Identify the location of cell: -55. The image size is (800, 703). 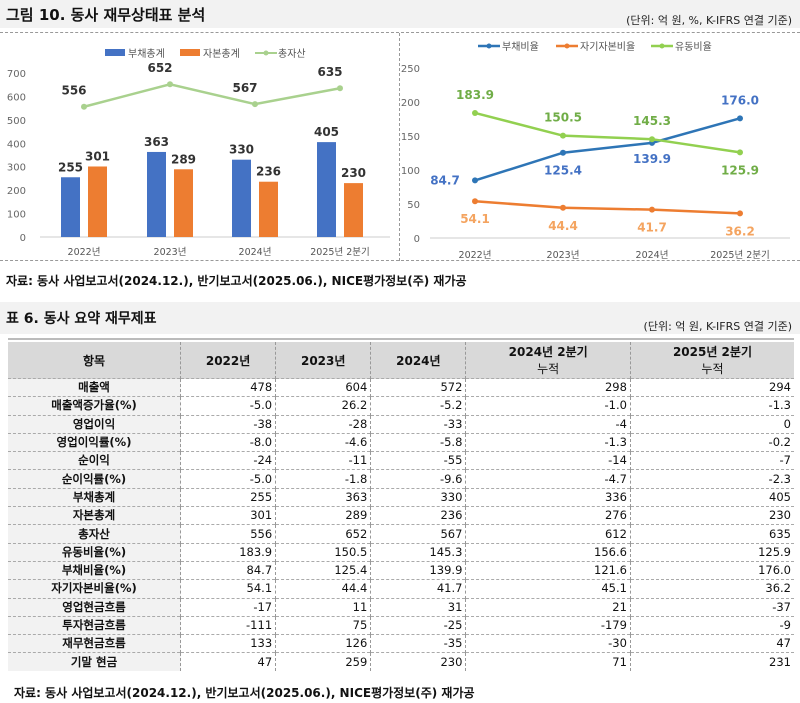
(418, 460).